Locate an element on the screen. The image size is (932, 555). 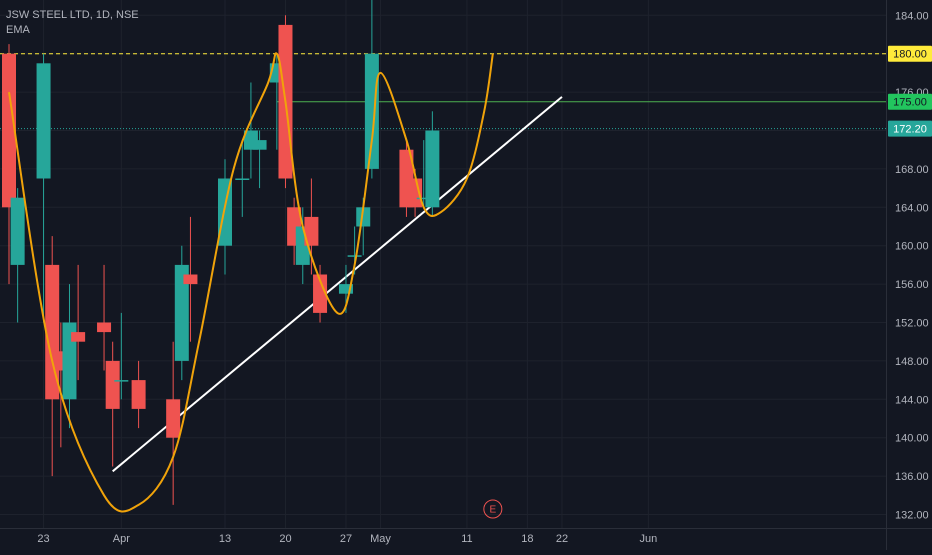
x-tick-label: Apr is located at coordinates (121, 539).